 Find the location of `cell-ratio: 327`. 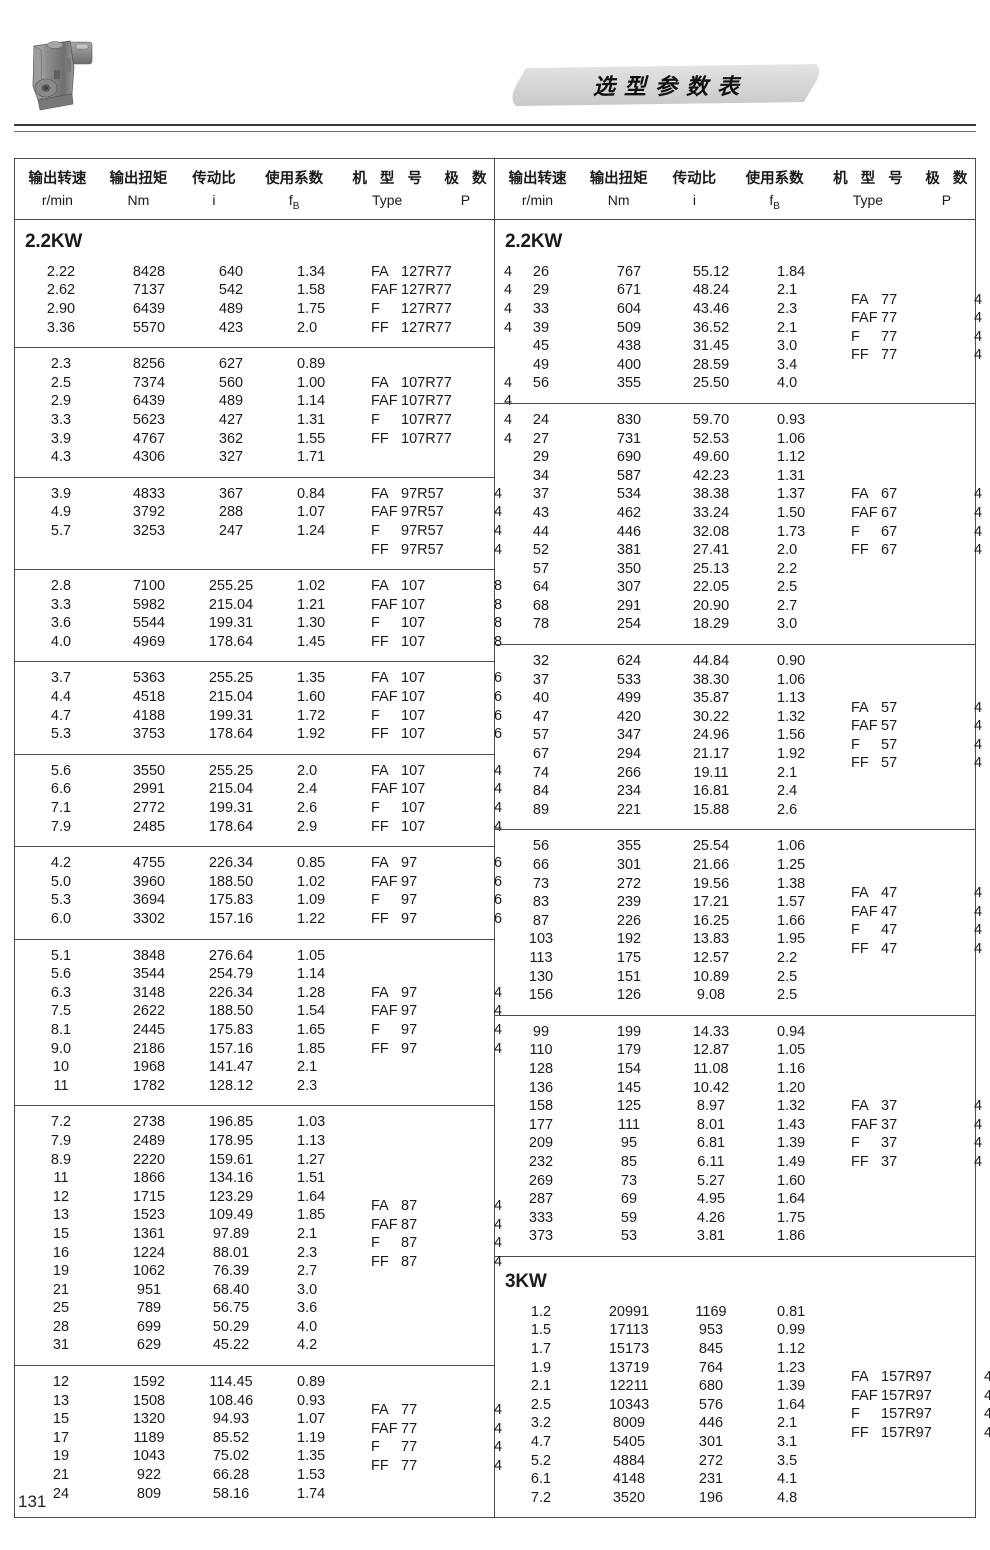

cell-ratio: 327 is located at coordinates (231, 457).